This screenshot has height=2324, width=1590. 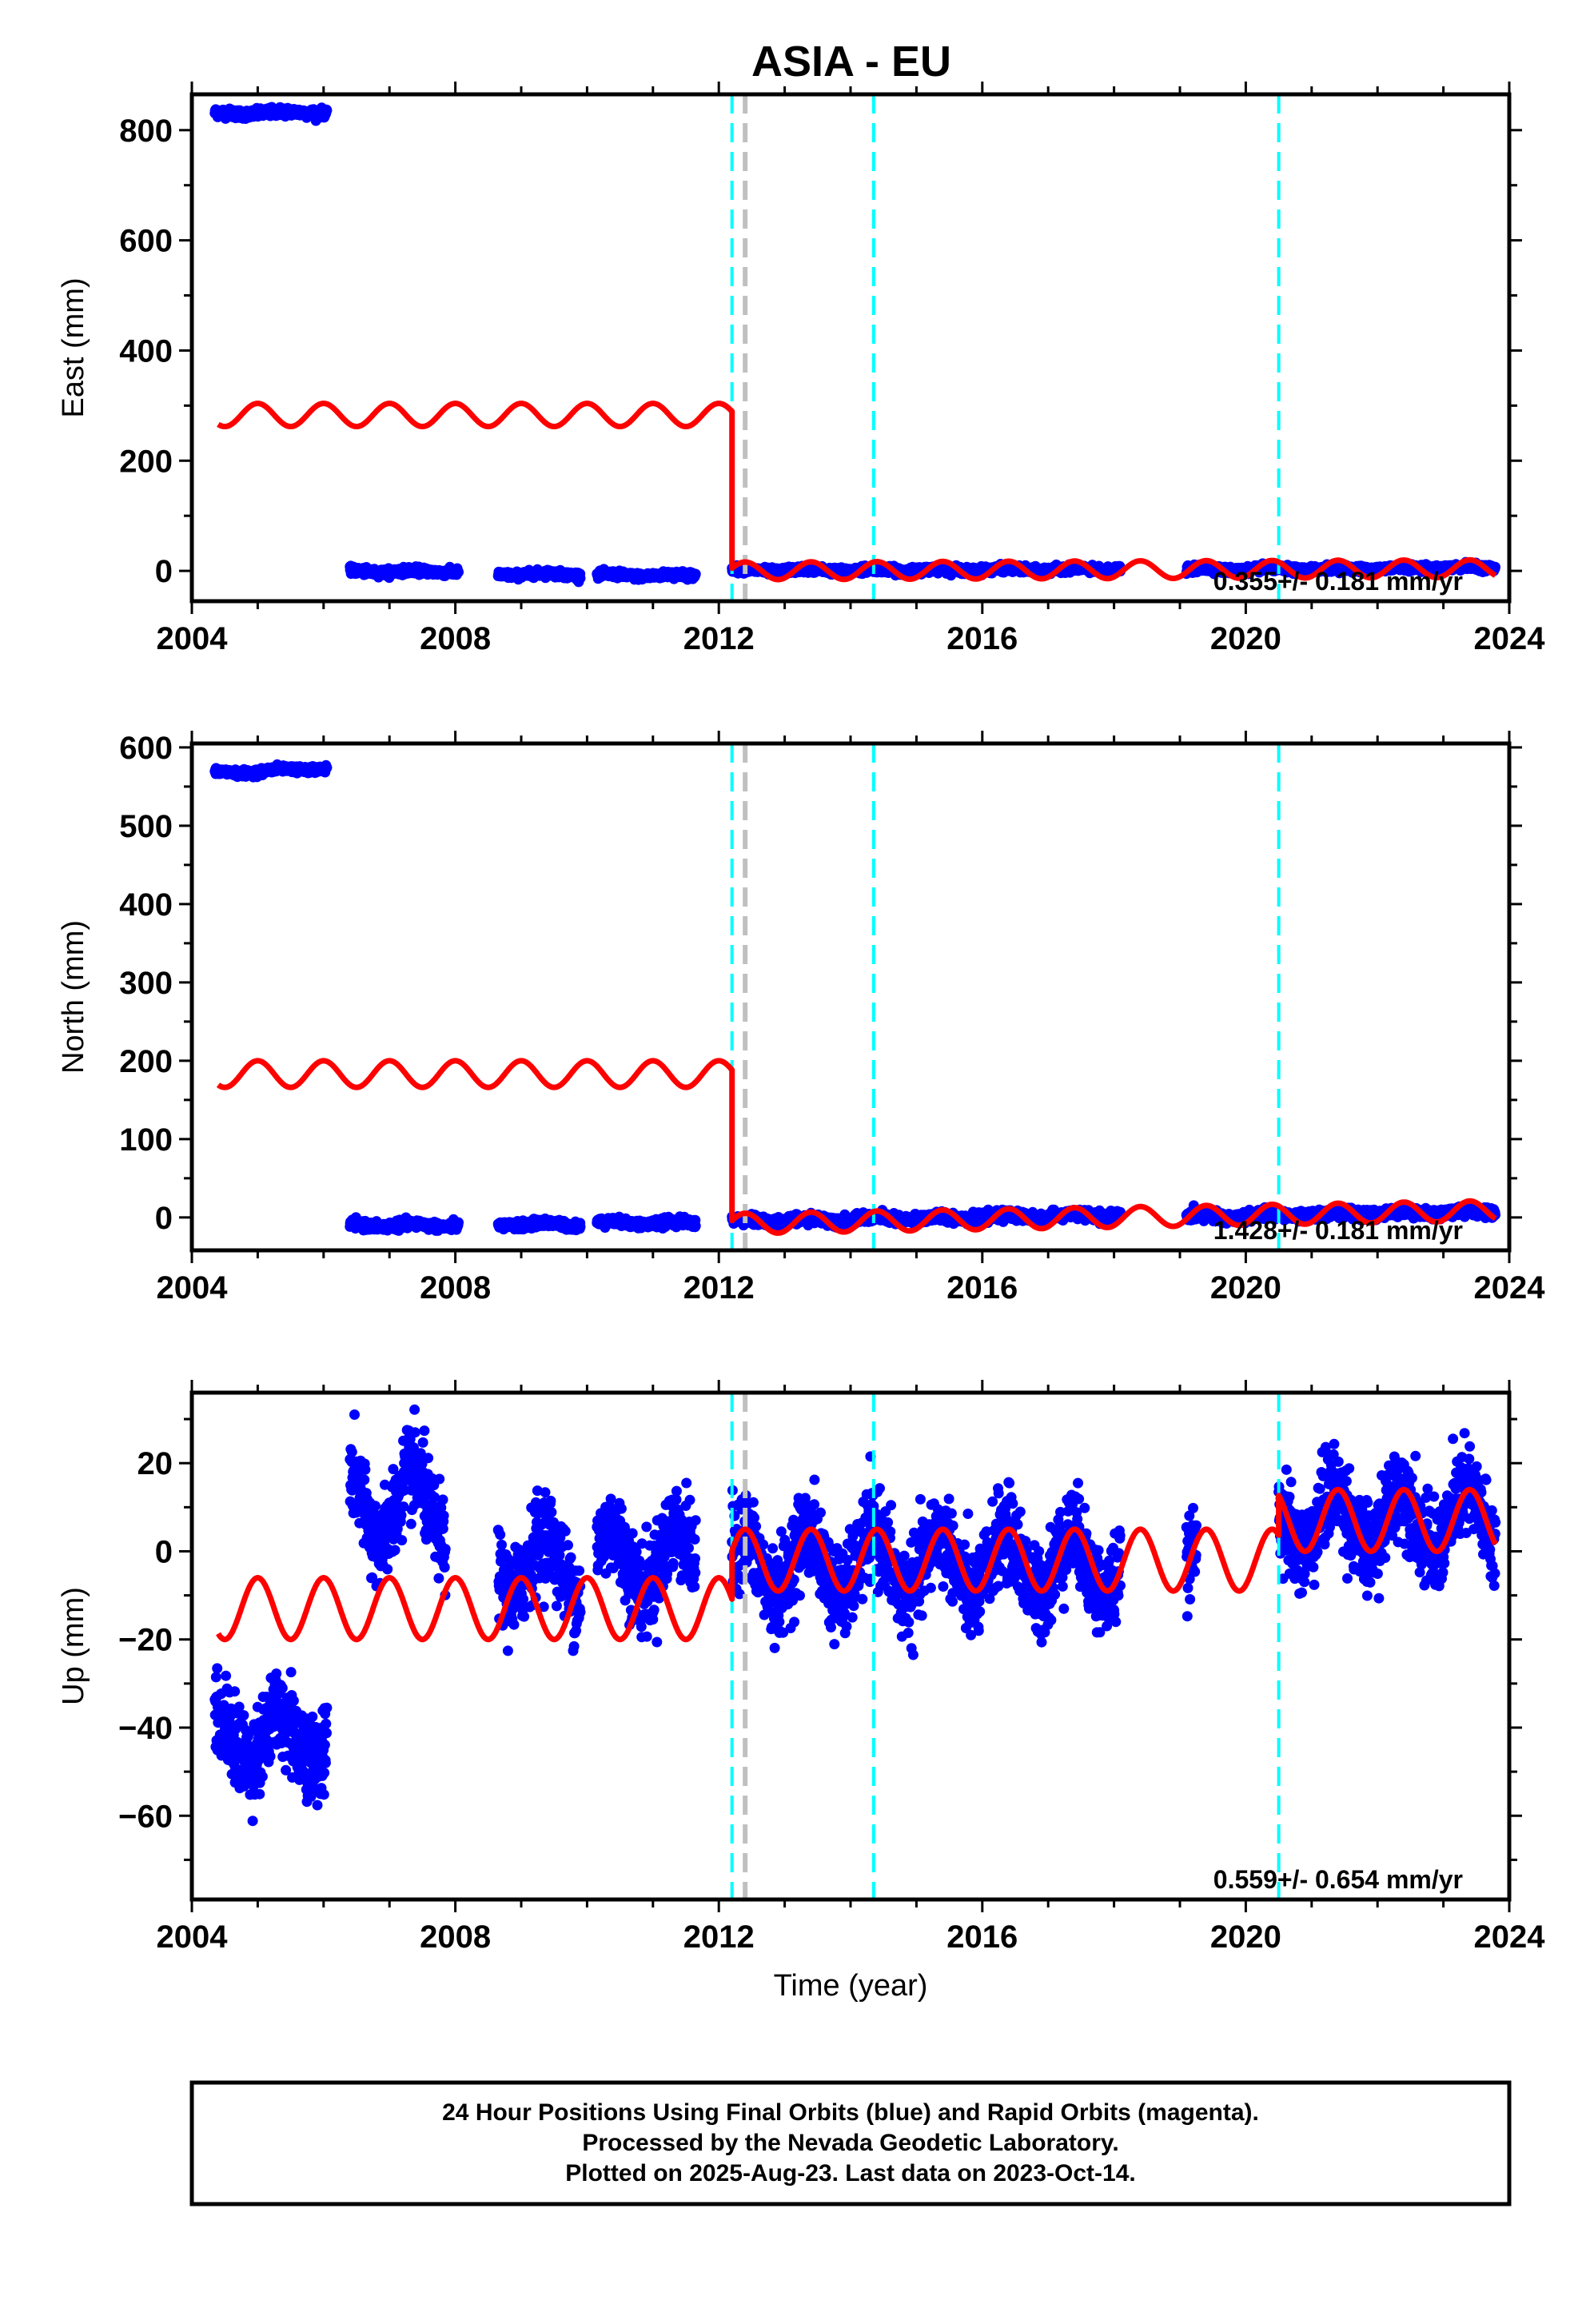 What do you see at coordinates (146, 242) in the screenshot?
I see `east-y-tick-label: 600` at bounding box center [146, 242].